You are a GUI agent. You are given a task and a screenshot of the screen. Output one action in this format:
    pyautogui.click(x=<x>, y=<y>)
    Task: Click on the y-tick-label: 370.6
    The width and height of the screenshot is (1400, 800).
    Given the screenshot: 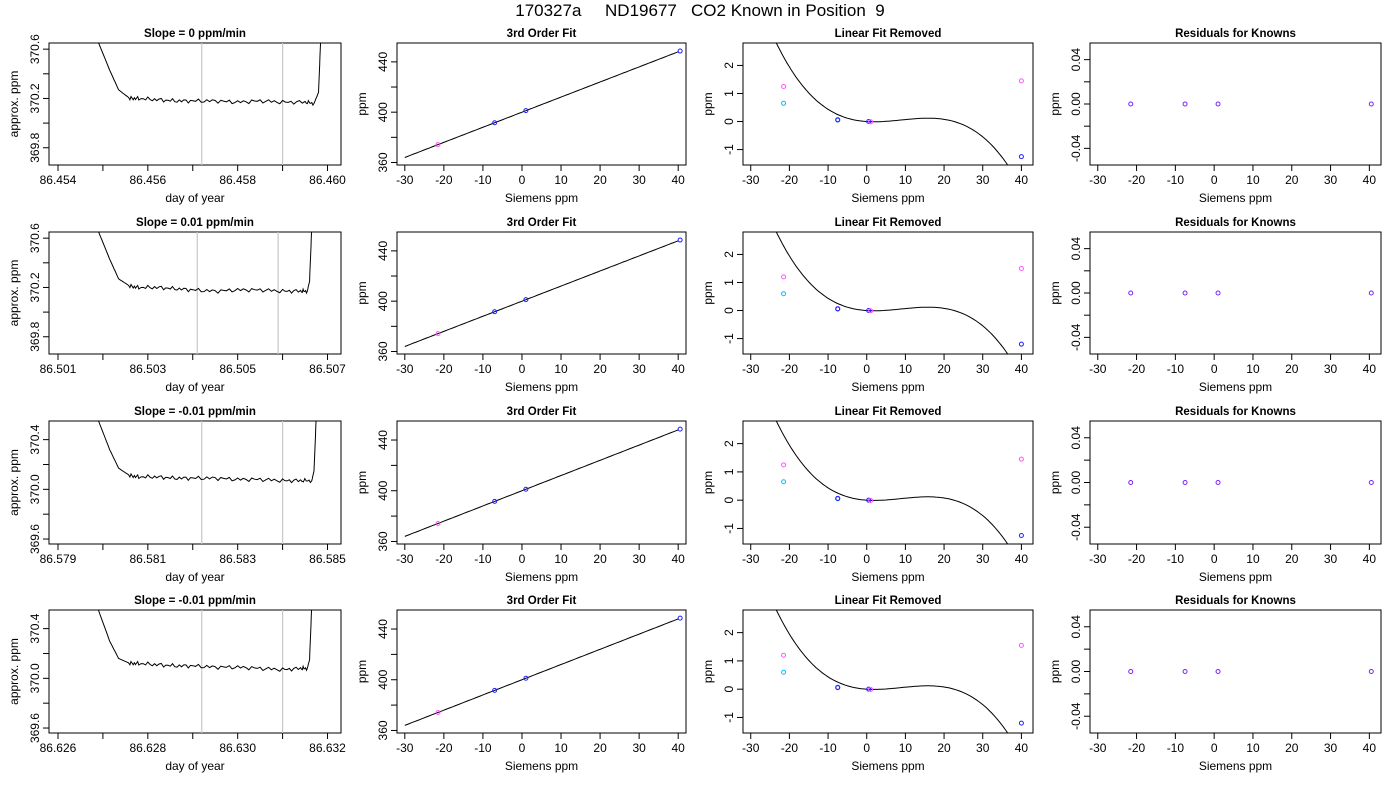 What is the action you would take?
    pyautogui.click(x=35, y=49)
    